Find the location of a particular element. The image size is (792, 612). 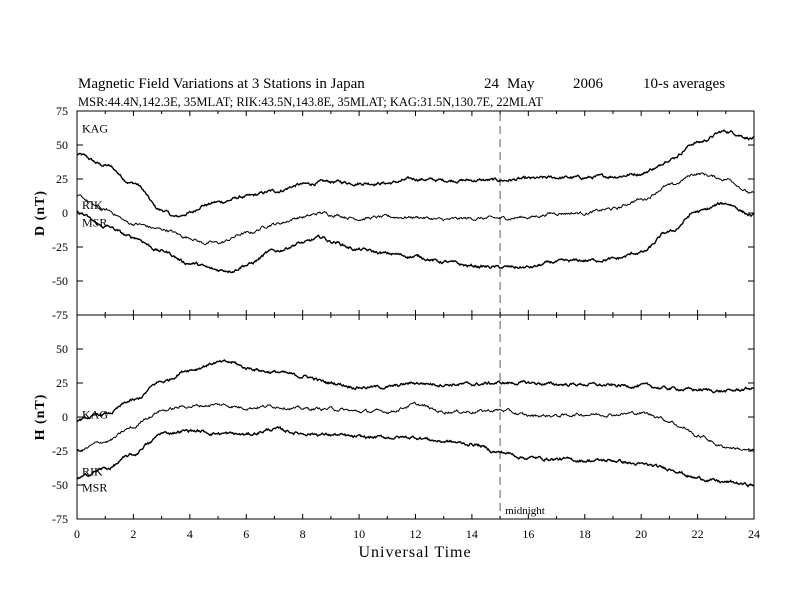

date-day: 24 is located at coordinates (492, 84).